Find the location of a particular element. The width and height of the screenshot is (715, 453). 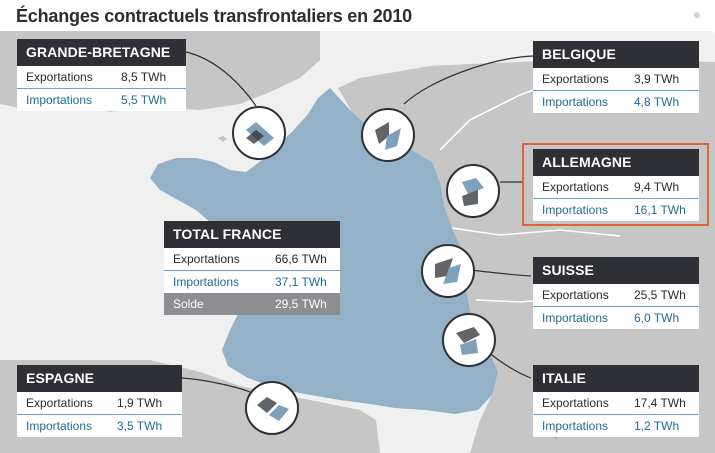

connector-italie is located at coordinates (509, 365).